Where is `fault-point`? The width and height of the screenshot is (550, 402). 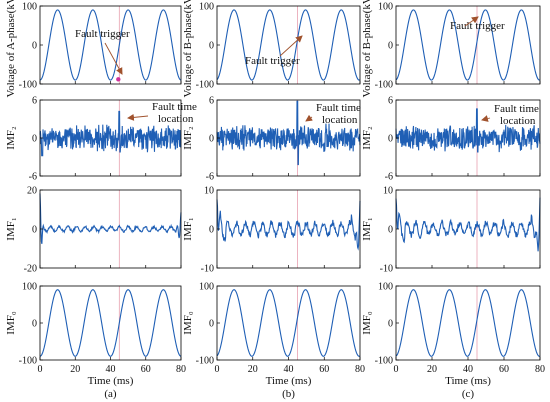 fault-point is located at coordinates (118, 79).